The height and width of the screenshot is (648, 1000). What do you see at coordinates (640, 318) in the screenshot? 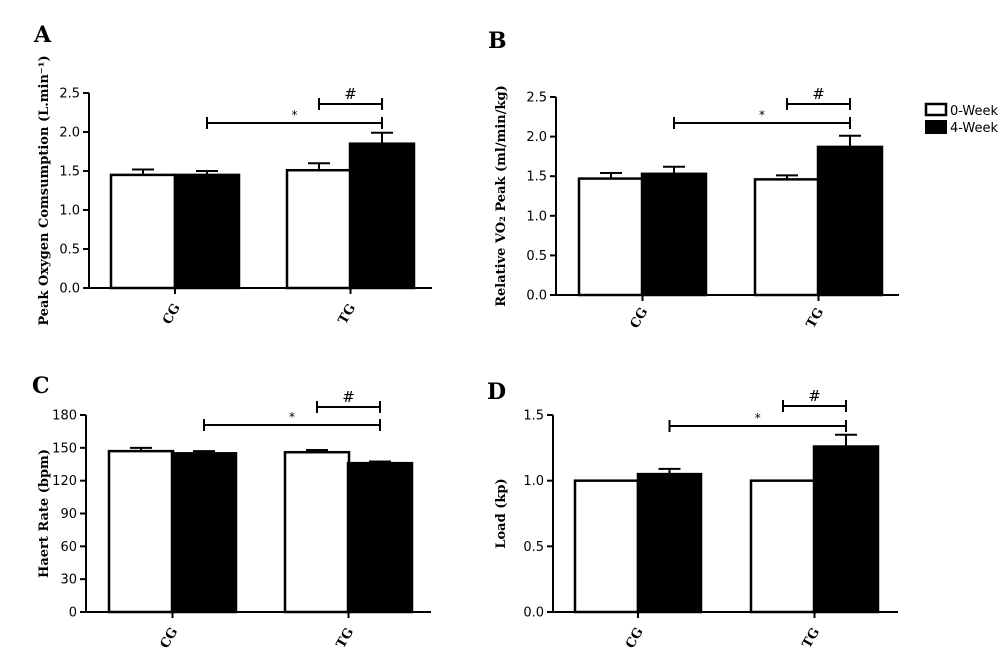
I see `category-label-b: CG` at bounding box center [640, 318].